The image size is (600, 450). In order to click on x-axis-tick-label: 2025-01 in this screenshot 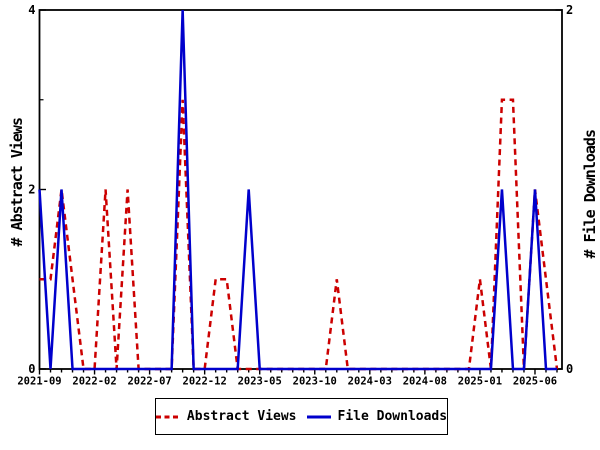, I will do `click(480, 382)`.